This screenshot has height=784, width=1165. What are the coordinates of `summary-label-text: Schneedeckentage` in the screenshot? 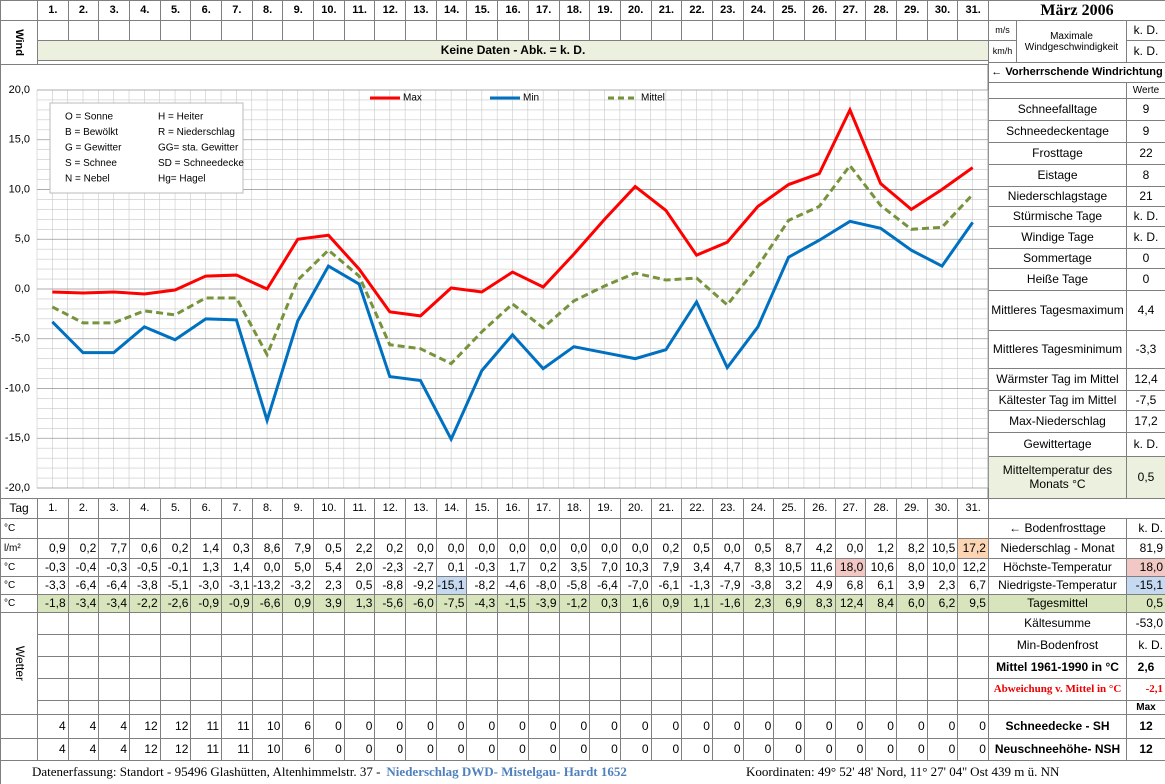 It's located at (1057, 130).